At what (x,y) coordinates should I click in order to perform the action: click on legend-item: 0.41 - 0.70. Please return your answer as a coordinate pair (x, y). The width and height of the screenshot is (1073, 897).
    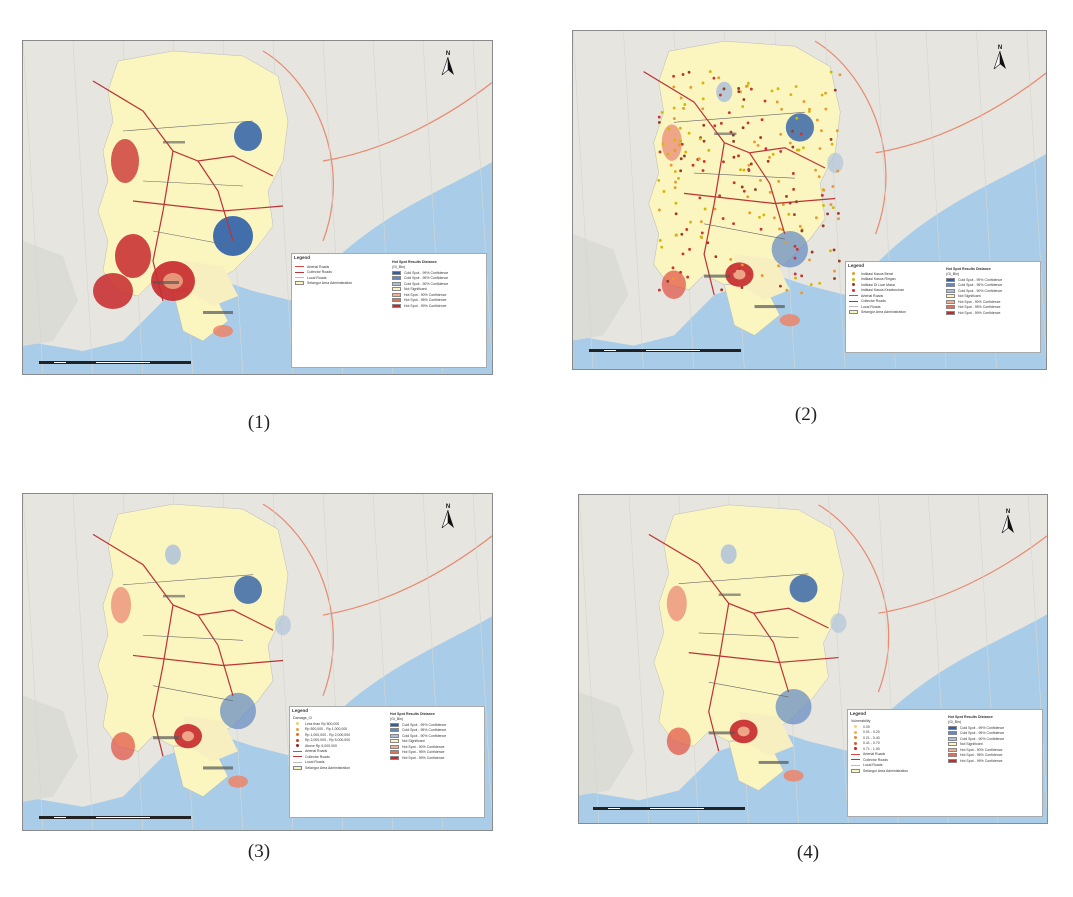
    Looking at the image, I should click on (879, 744).